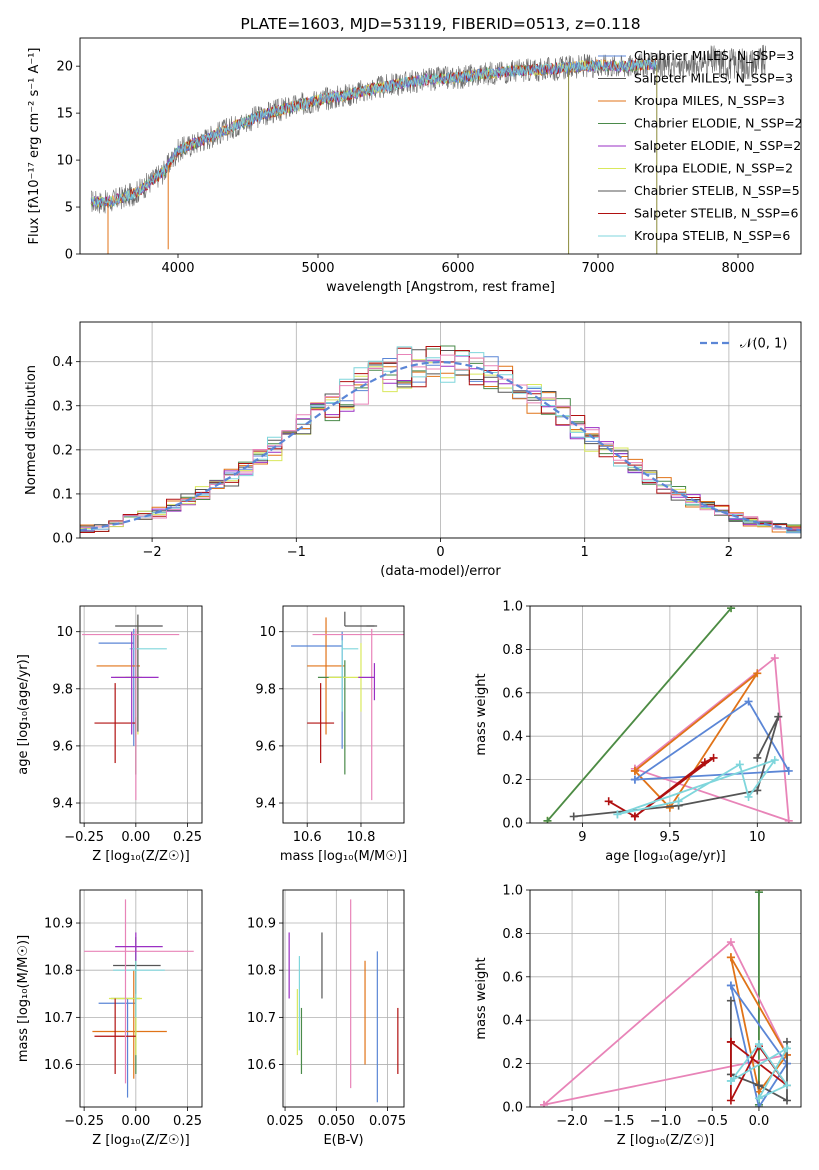  Describe the element at coordinates (512, 737) in the screenshot. I see `y-tick-label: 0.4` at that location.